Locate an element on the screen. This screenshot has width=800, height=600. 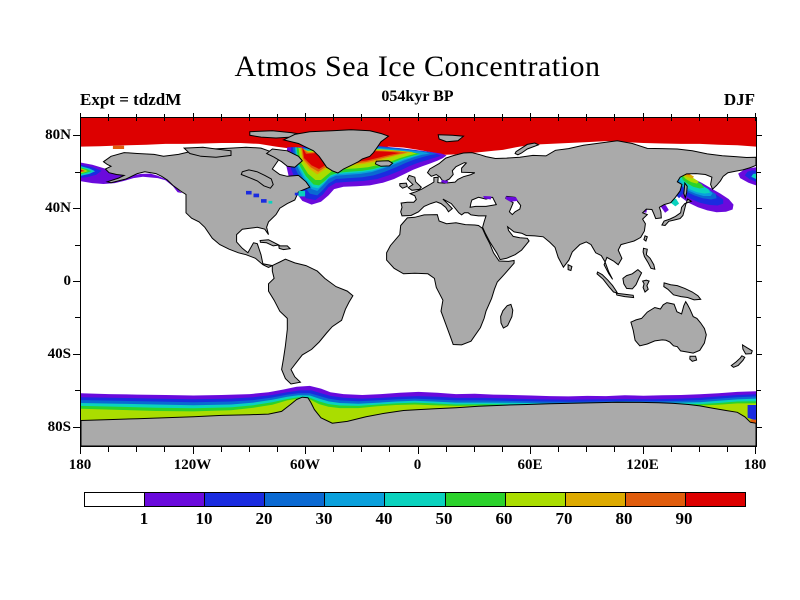
colorbar-label: 1 is located at coordinates (144, 518).